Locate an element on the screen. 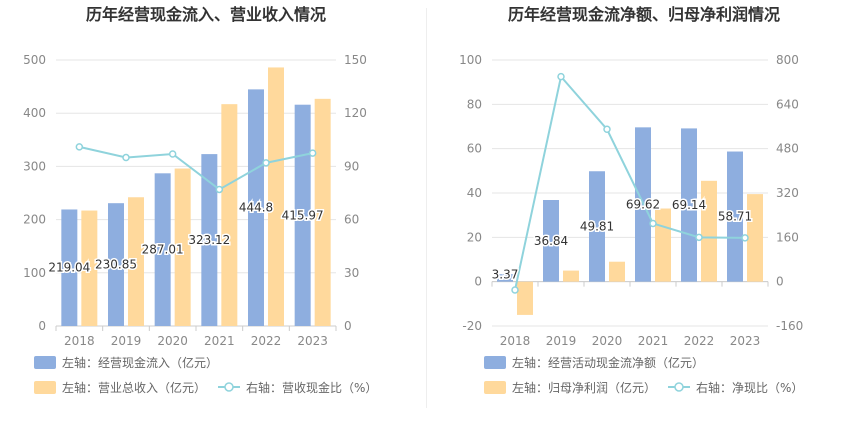 The height and width of the screenshot is (436, 850). y-left-tick-label: 400 is located at coordinates (34, 113).